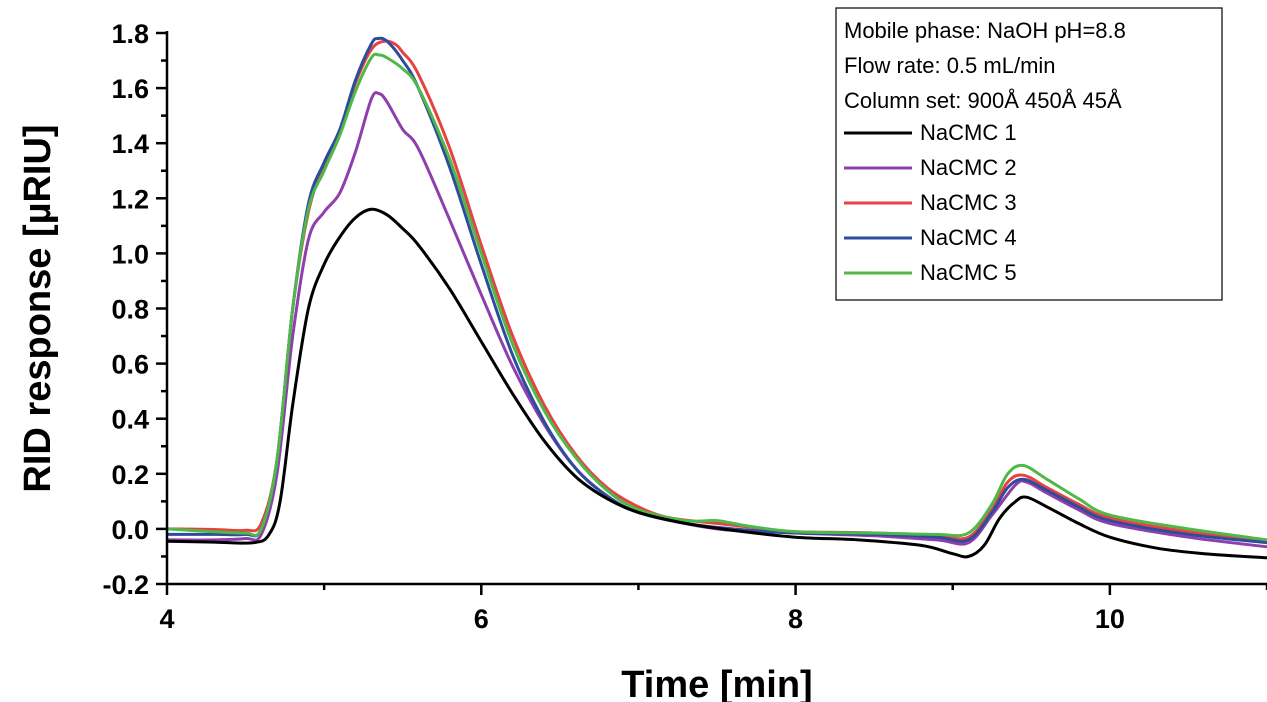 The width and height of the screenshot is (1267, 702). I want to click on y-tick-label: 0.2, so click(130, 475).